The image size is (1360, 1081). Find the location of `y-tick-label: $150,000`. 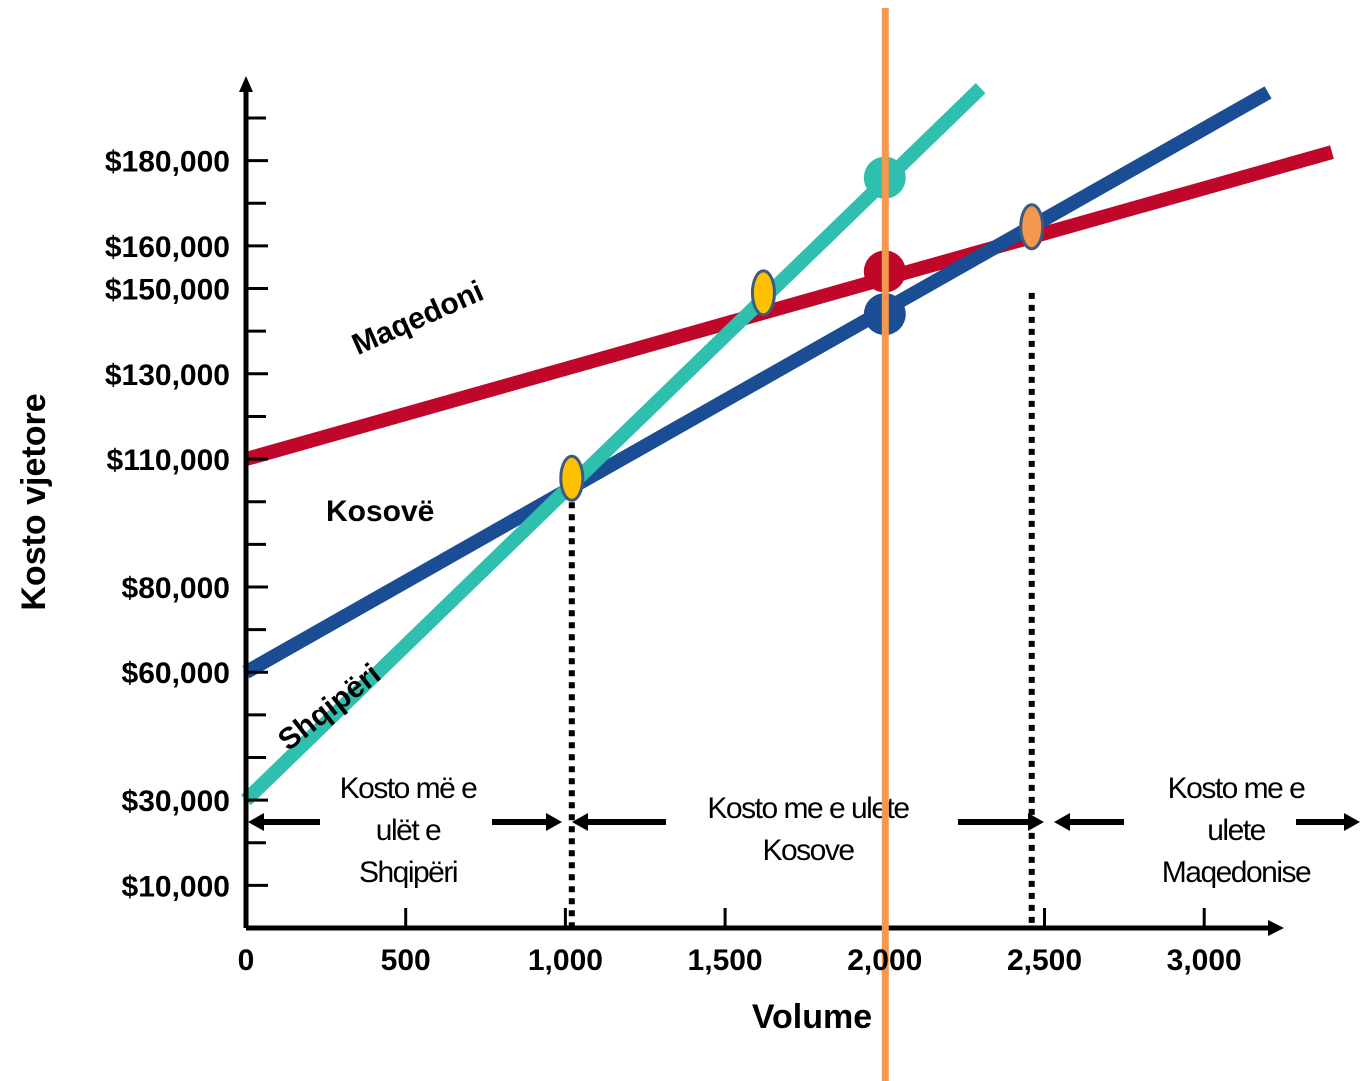

y-tick-label: $150,000 is located at coordinates (167, 290).